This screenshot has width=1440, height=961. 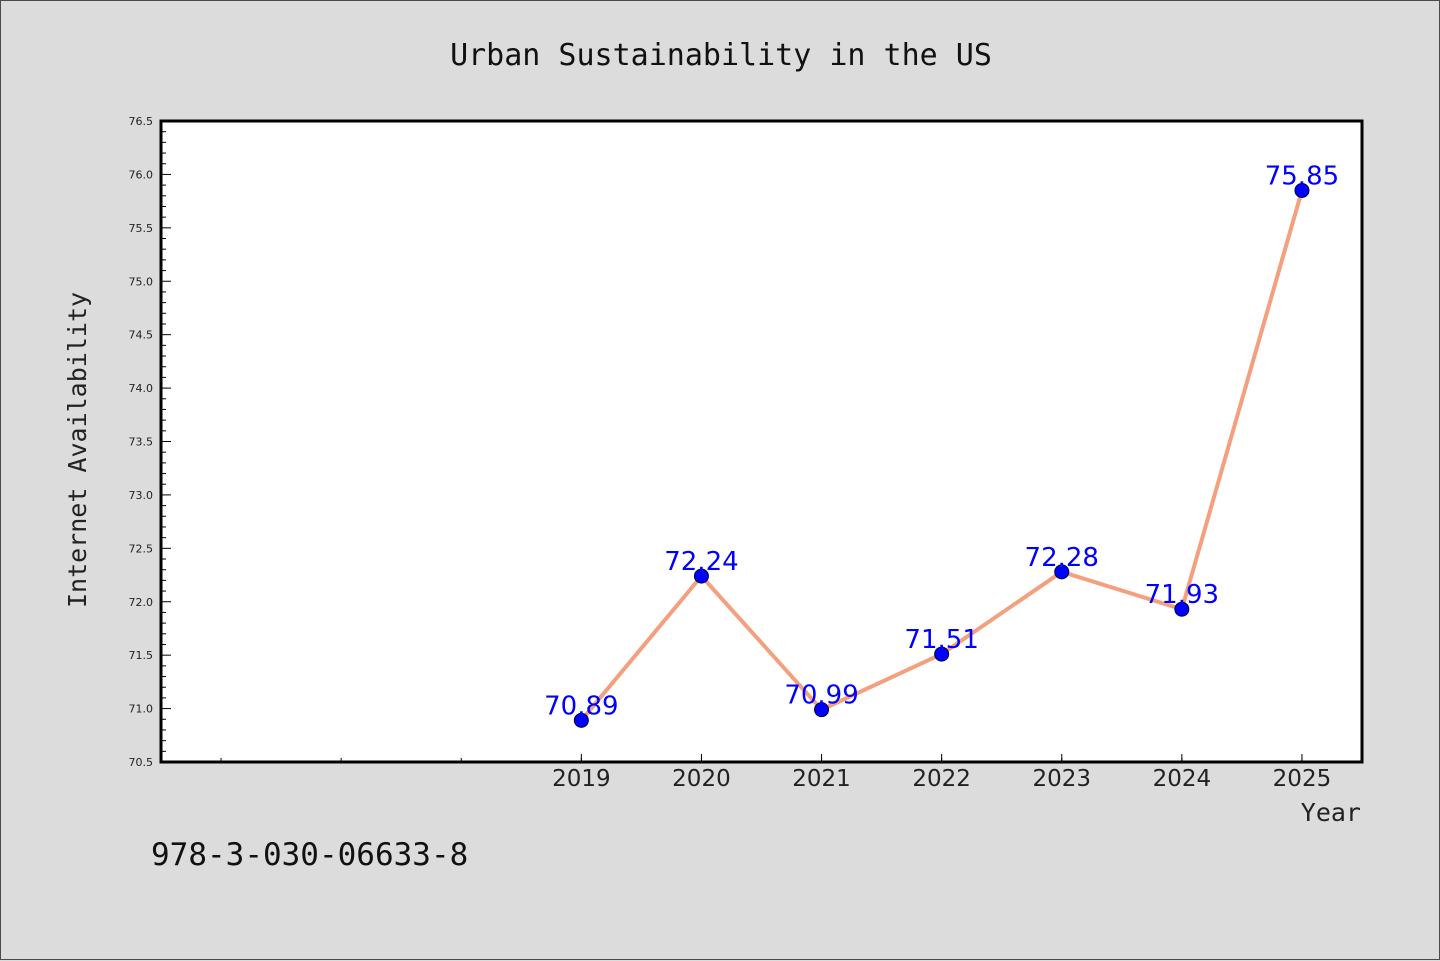 I want to click on y-tick-label: 71.0, so click(x=141, y=709).